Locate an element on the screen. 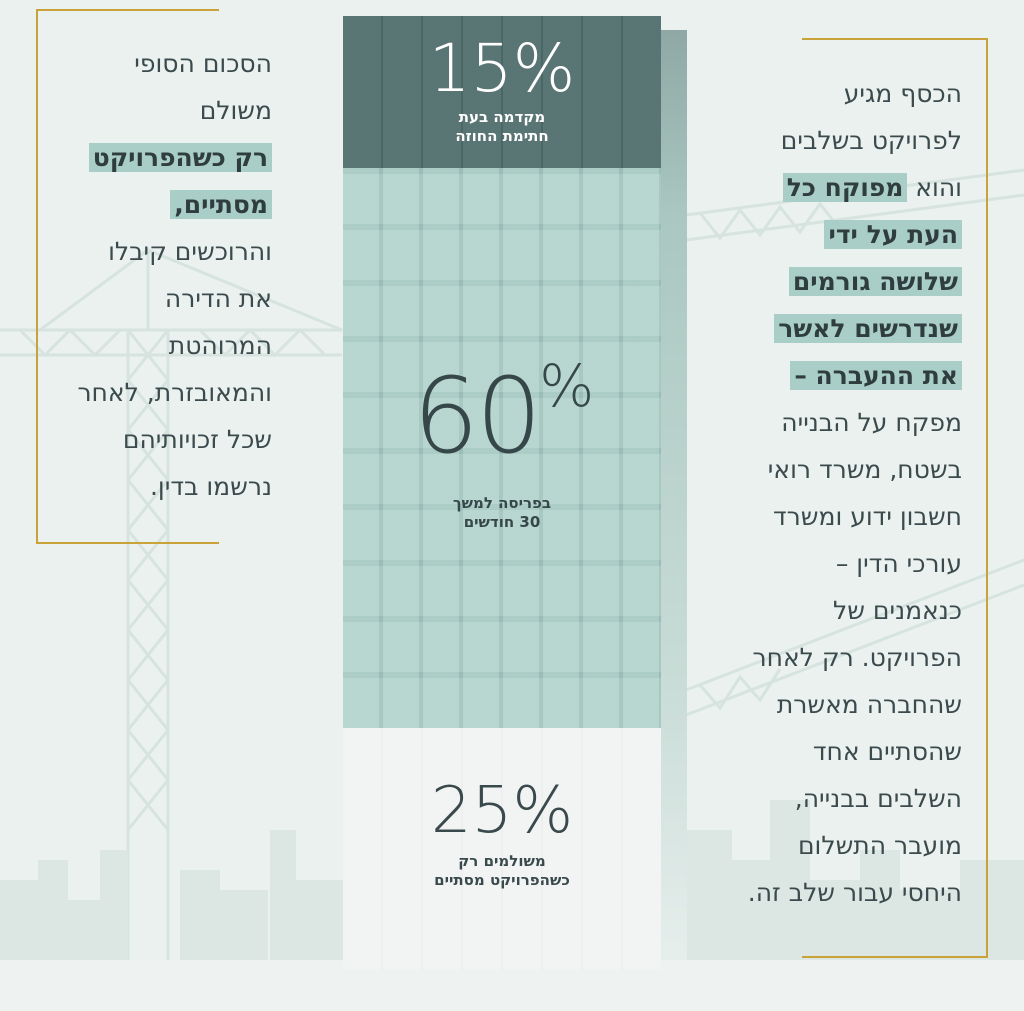  text-line: כנאמנים של is located at coordinates (897, 610).